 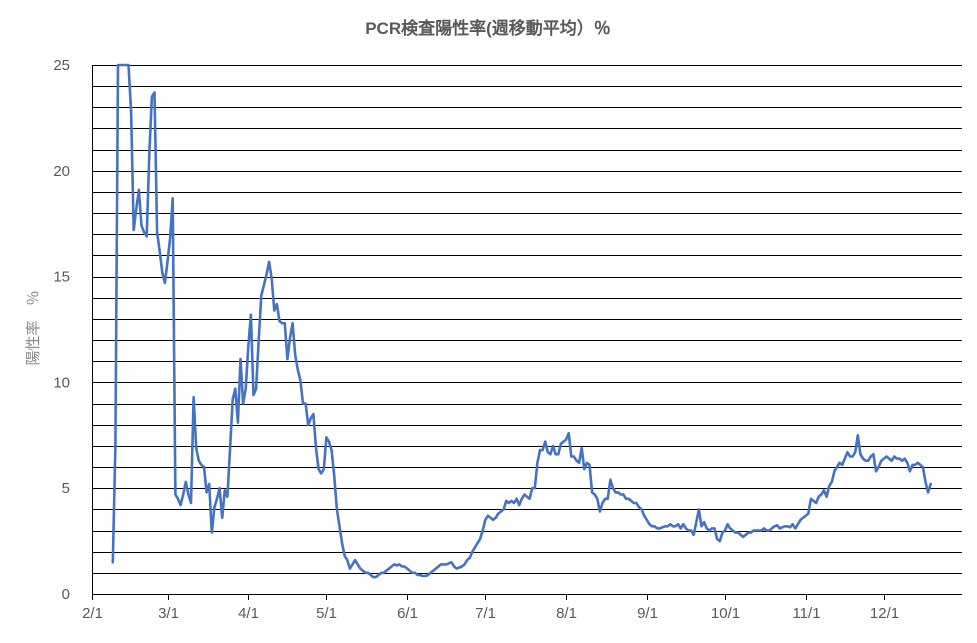 I want to click on y-tick-label: 25, so click(x=61, y=65).